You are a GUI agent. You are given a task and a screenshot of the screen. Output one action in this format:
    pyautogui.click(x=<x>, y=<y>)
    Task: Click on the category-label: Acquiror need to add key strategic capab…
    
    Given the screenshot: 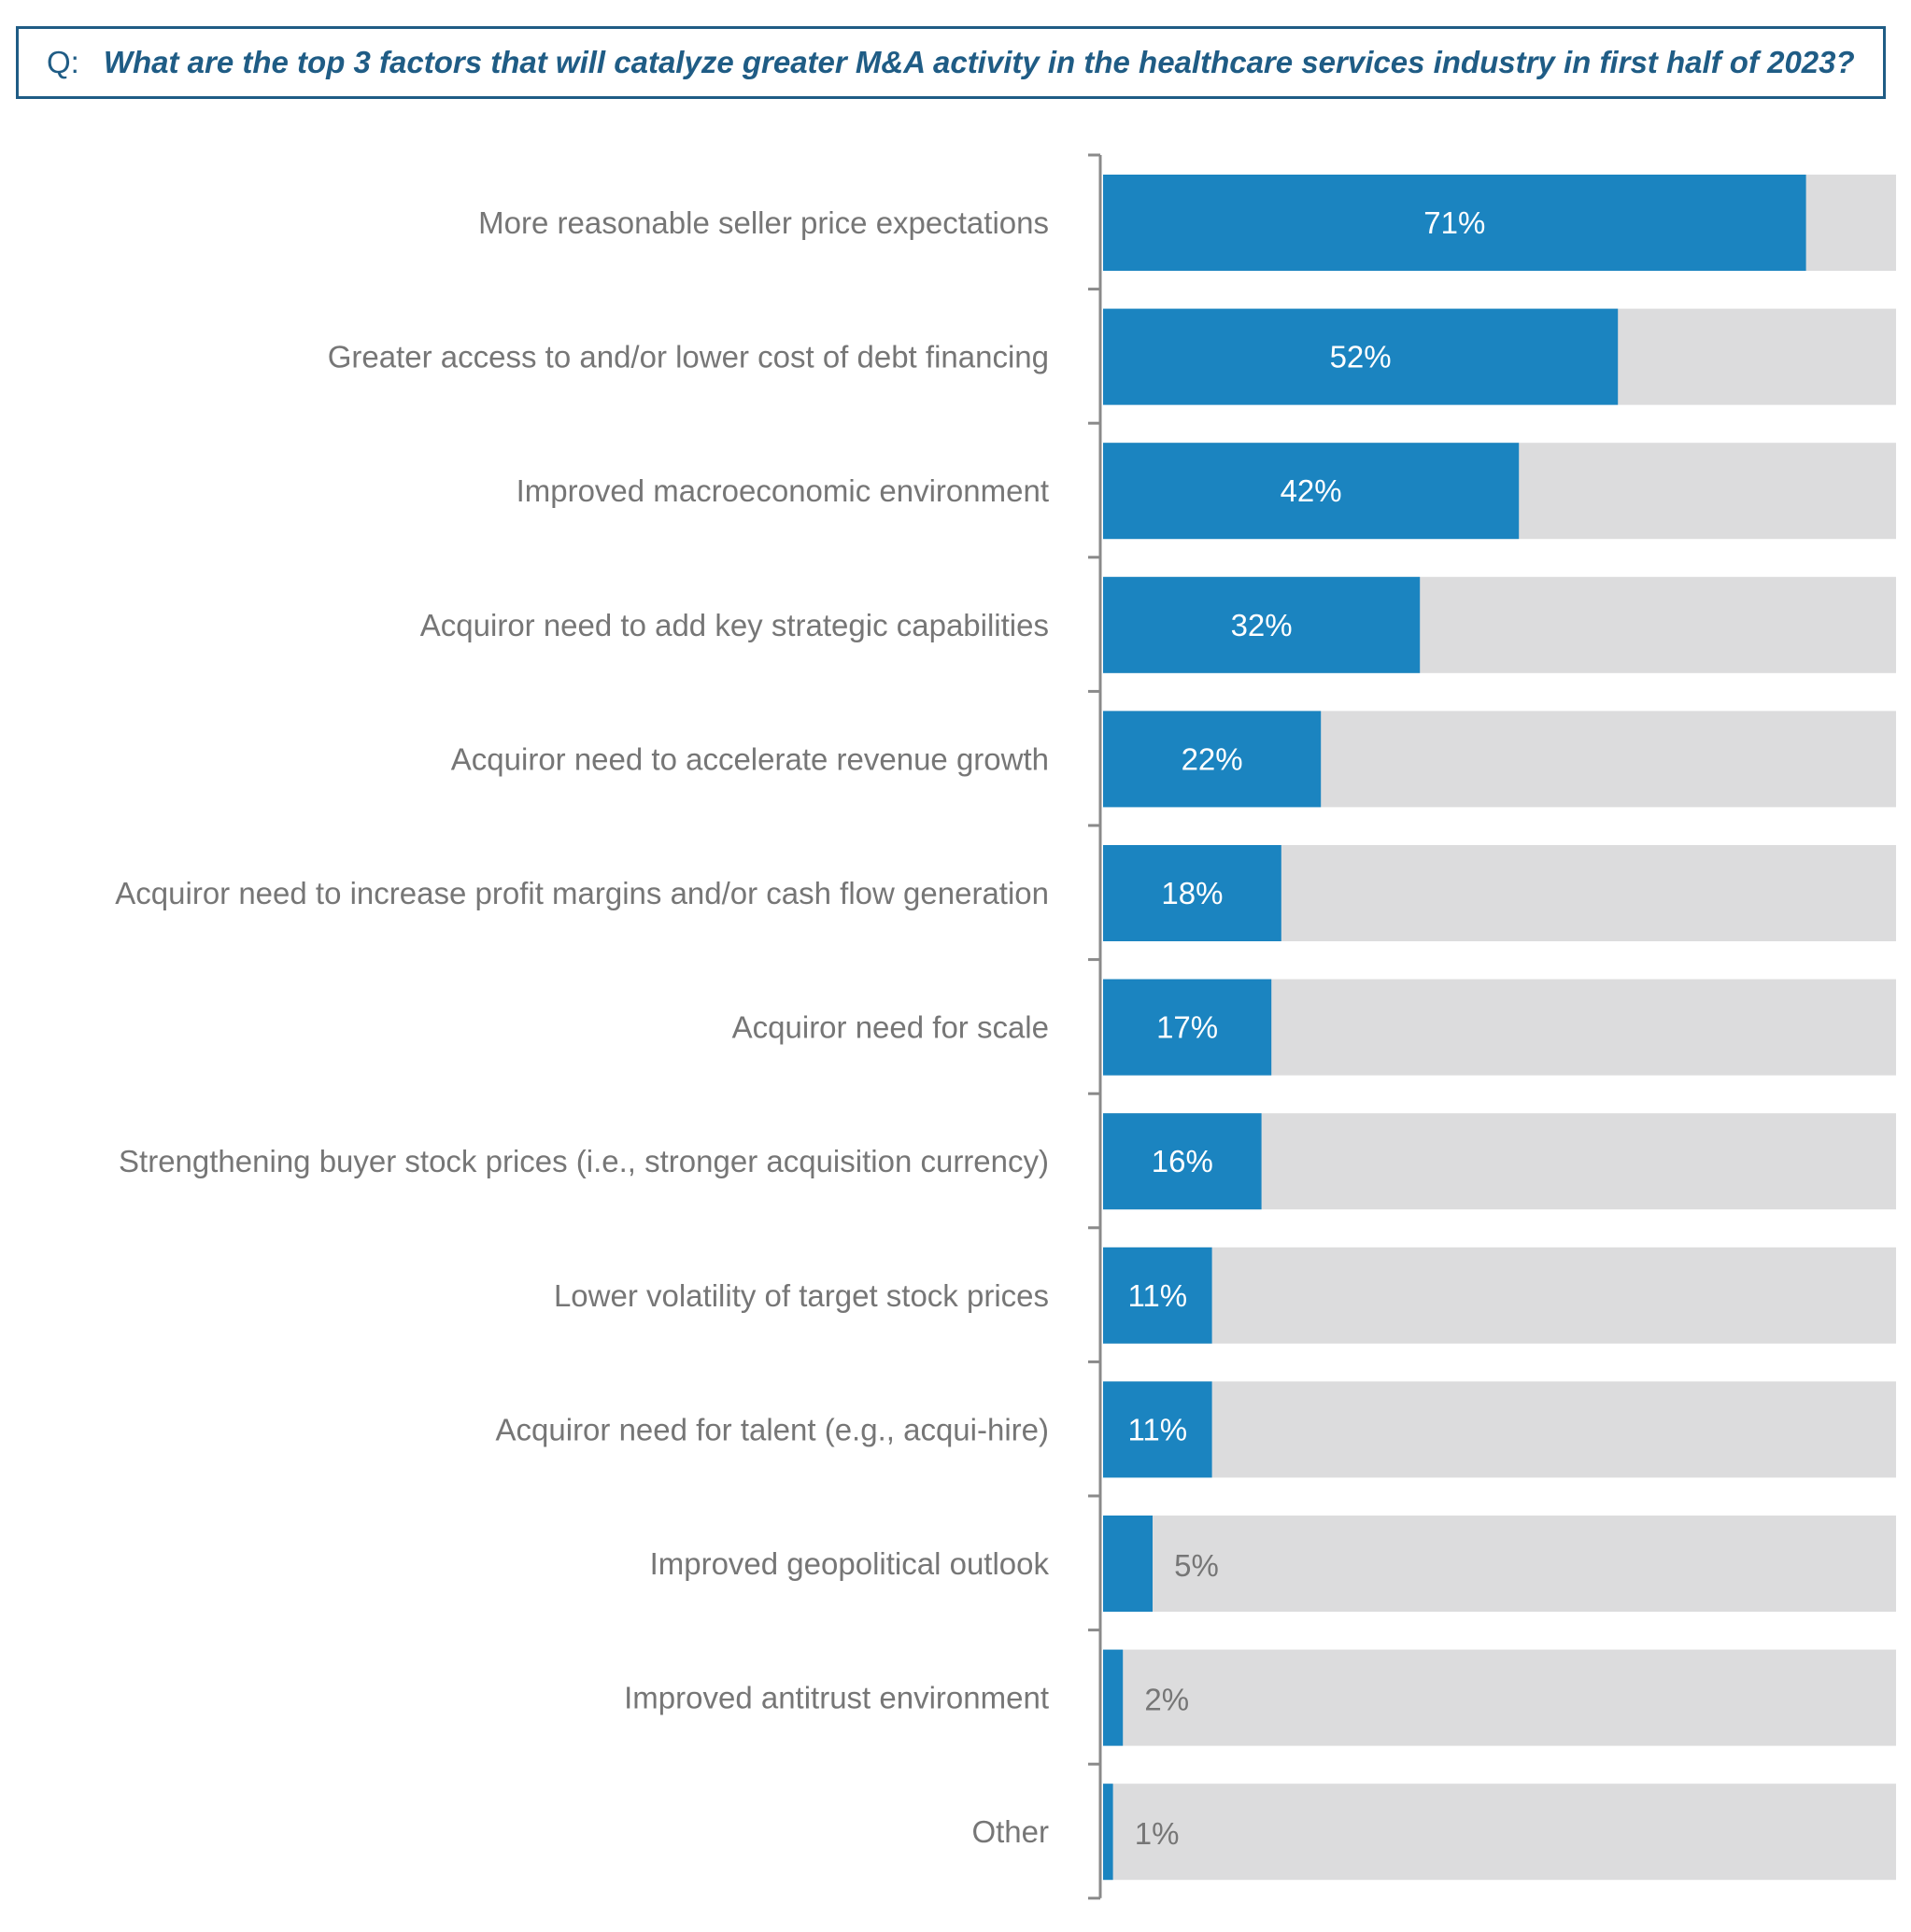 What is the action you would take?
    pyautogui.click(x=734, y=625)
    